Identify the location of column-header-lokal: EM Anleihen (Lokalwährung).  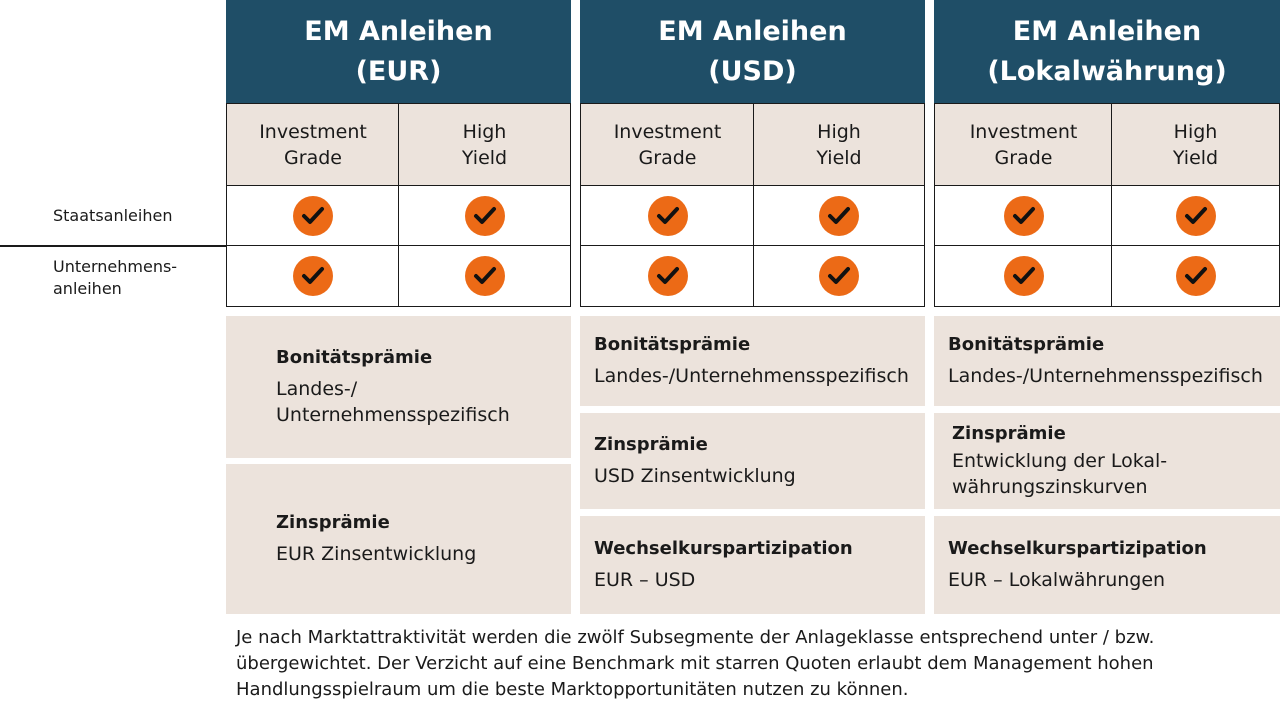
(1107, 51).